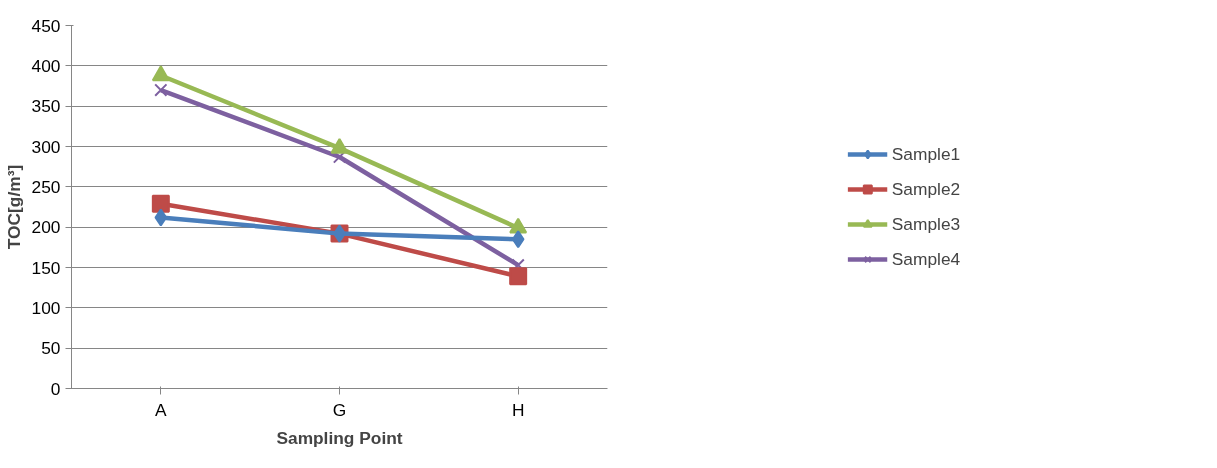 This screenshot has width=1217, height=468. I want to click on y-tick-label: 300, so click(46, 146).